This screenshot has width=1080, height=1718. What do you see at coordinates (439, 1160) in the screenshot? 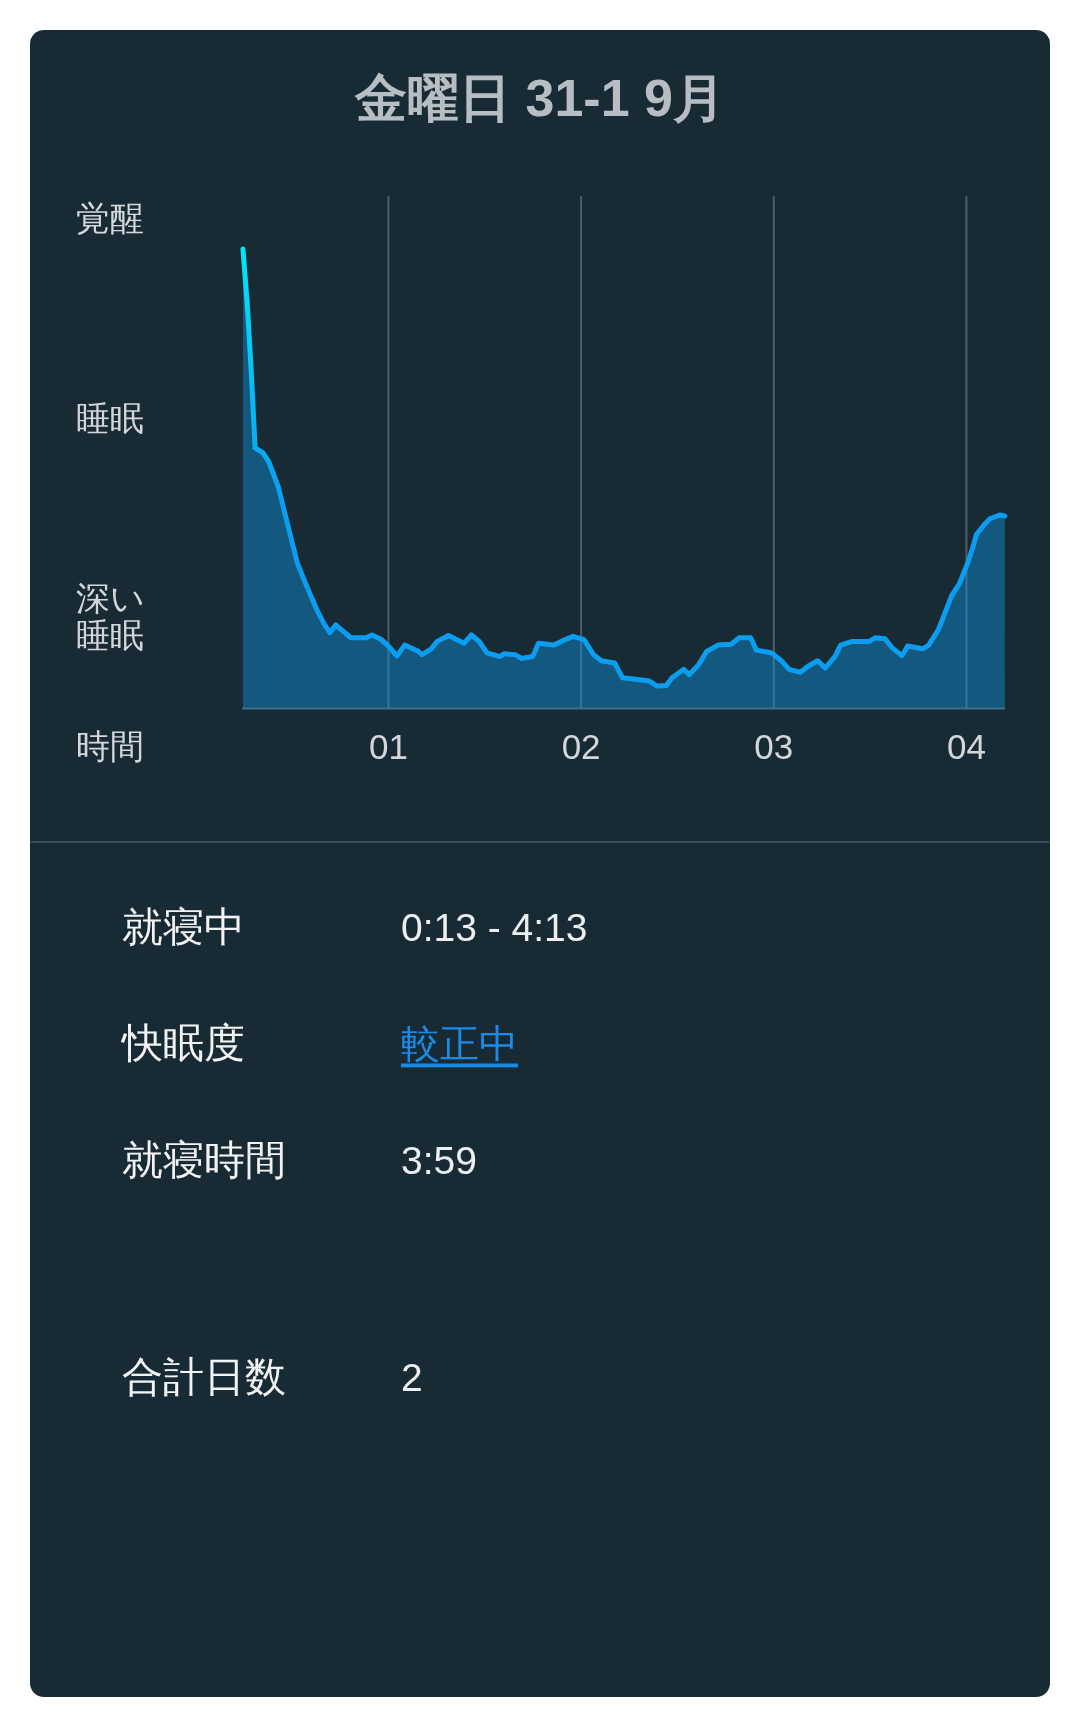
I see `card-value: 3:59` at bounding box center [439, 1160].